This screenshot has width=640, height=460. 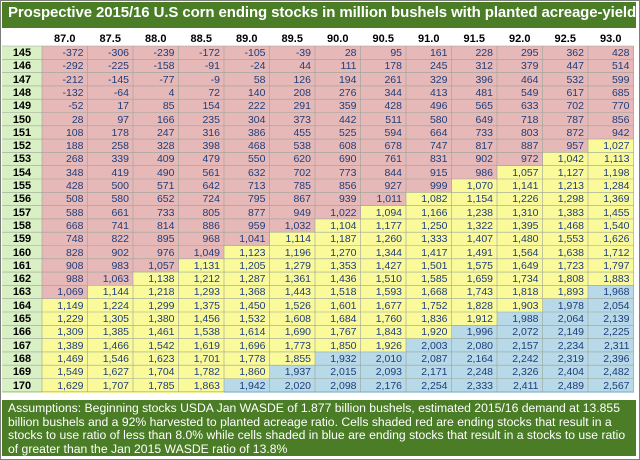 What do you see at coordinates (156, 225) in the screenshot?
I see `table-cell: 814` at bounding box center [156, 225].